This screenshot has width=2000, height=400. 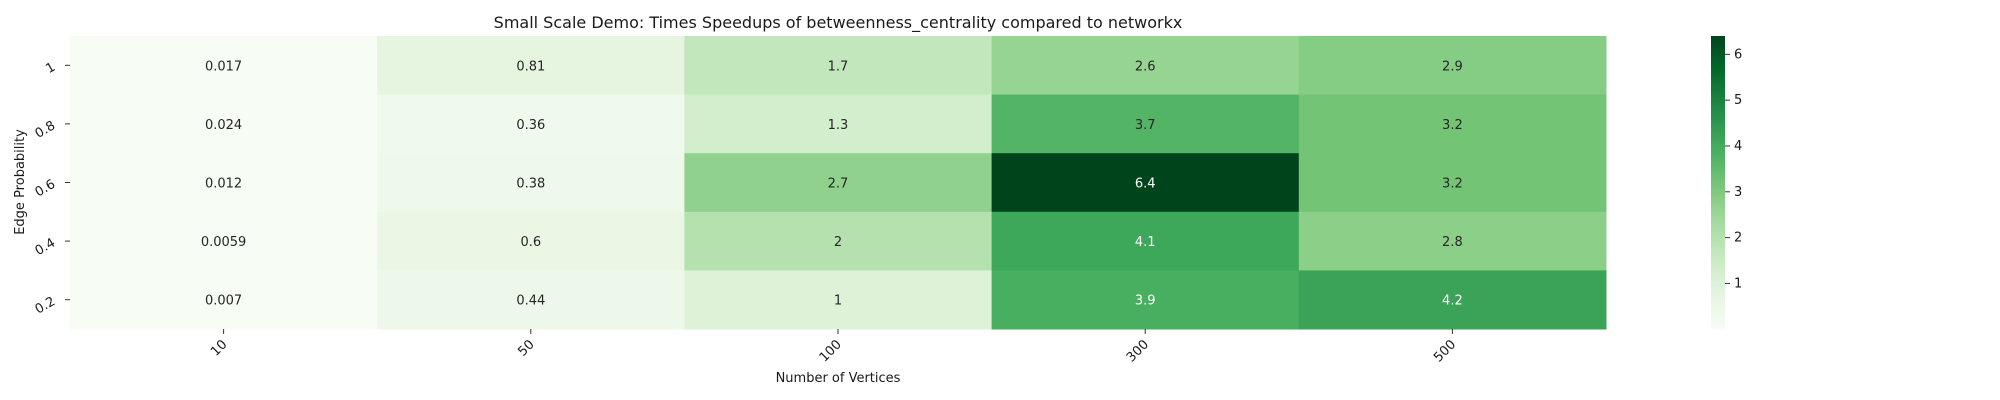 I want to click on cell-annotation: 0.024, so click(x=223, y=125).